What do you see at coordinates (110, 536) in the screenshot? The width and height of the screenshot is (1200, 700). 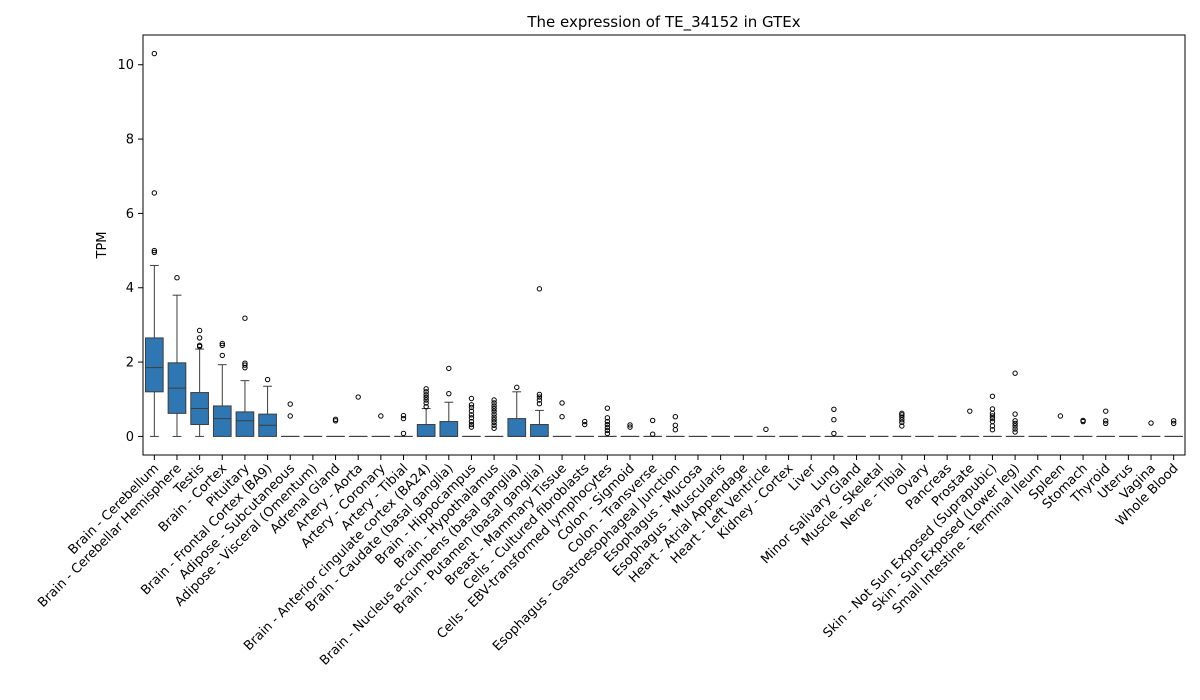 I see `x-tick-label: Brain - Cerebellar Hemisphere` at bounding box center [110, 536].